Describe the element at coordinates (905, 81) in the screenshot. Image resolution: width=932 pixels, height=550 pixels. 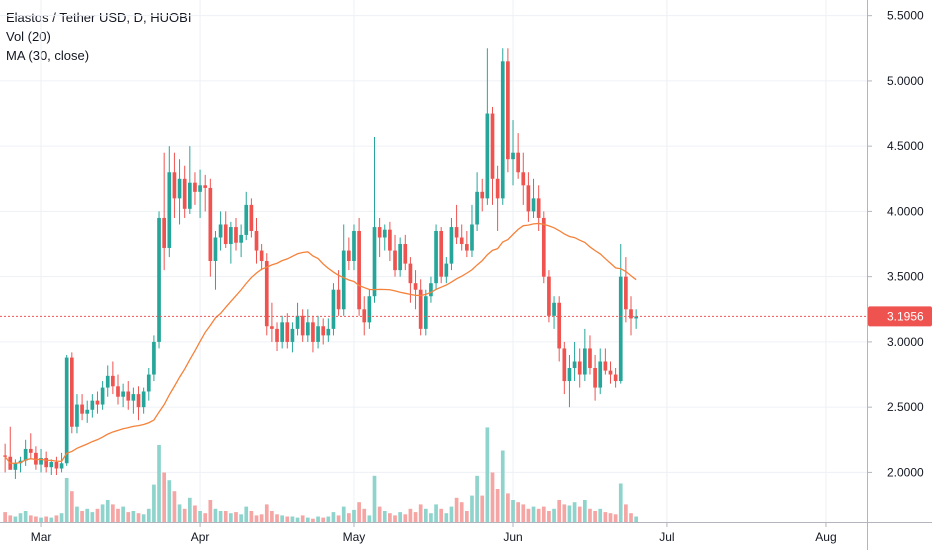
I see `price-tick-label: 5.0000` at that location.